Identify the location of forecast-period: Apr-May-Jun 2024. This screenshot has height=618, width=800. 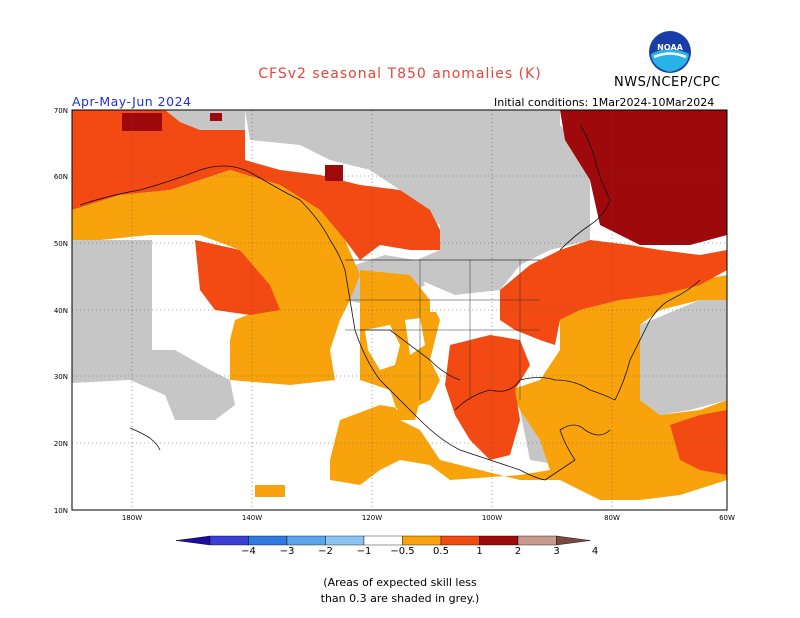
(132, 101).